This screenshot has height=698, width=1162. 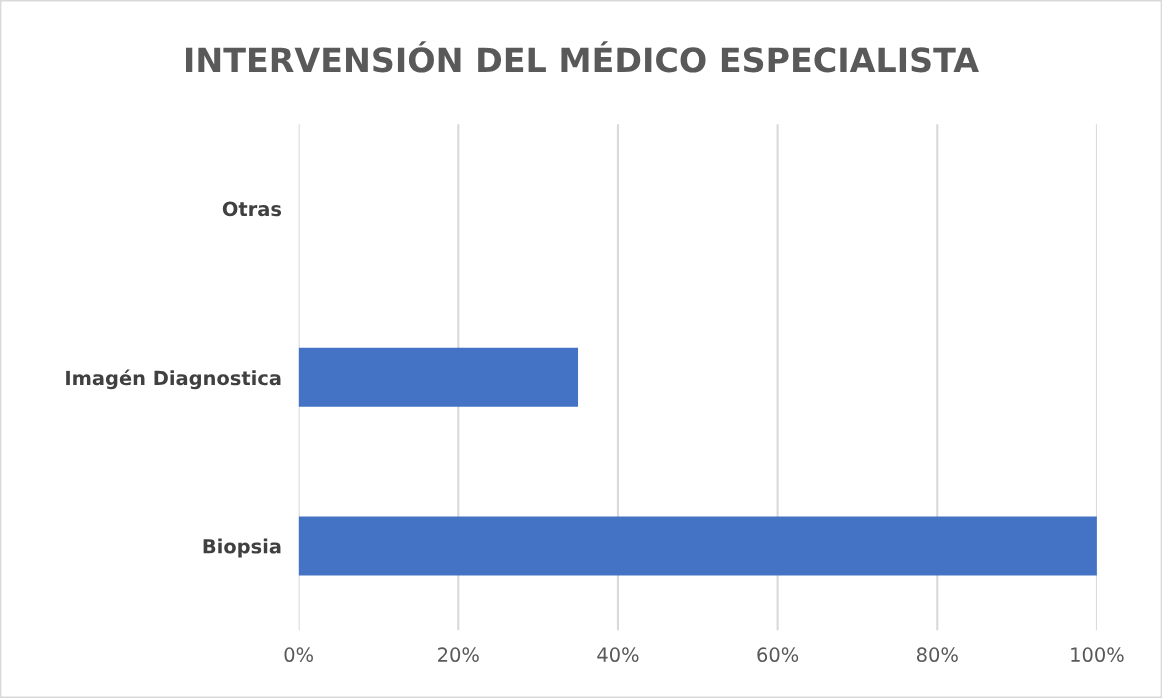 What do you see at coordinates (242, 548) in the screenshot?
I see `y-tick-label: Biopsia` at bounding box center [242, 548].